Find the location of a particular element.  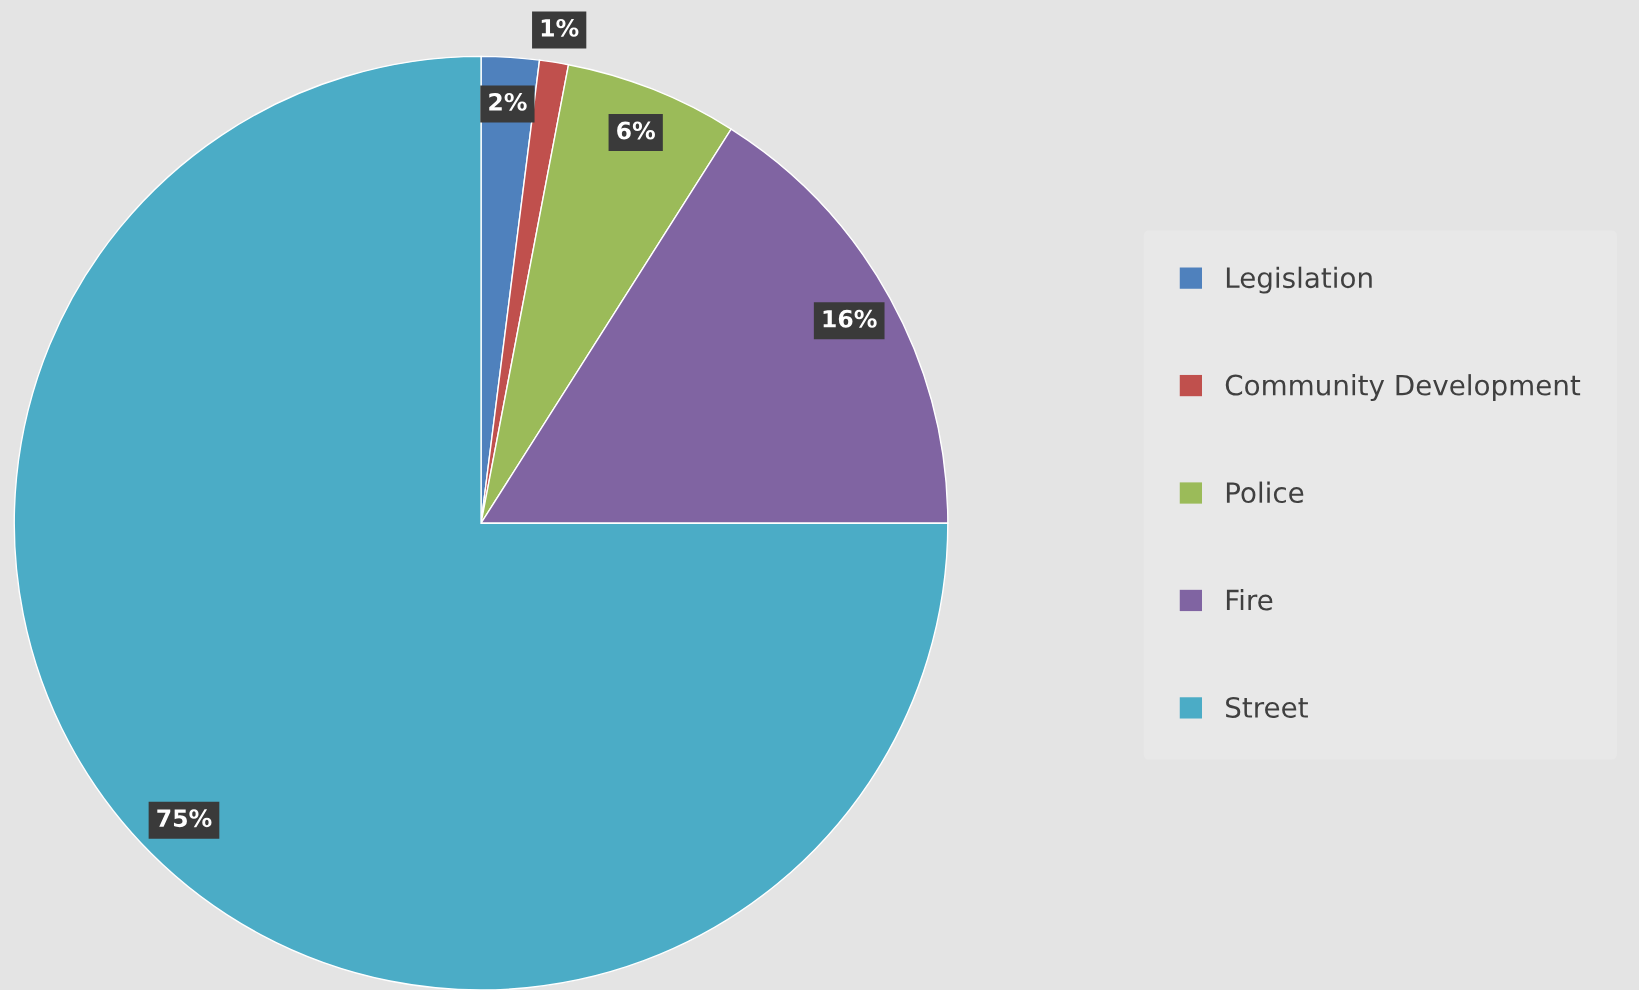

data-label: 1% is located at coordinates (560, 27).